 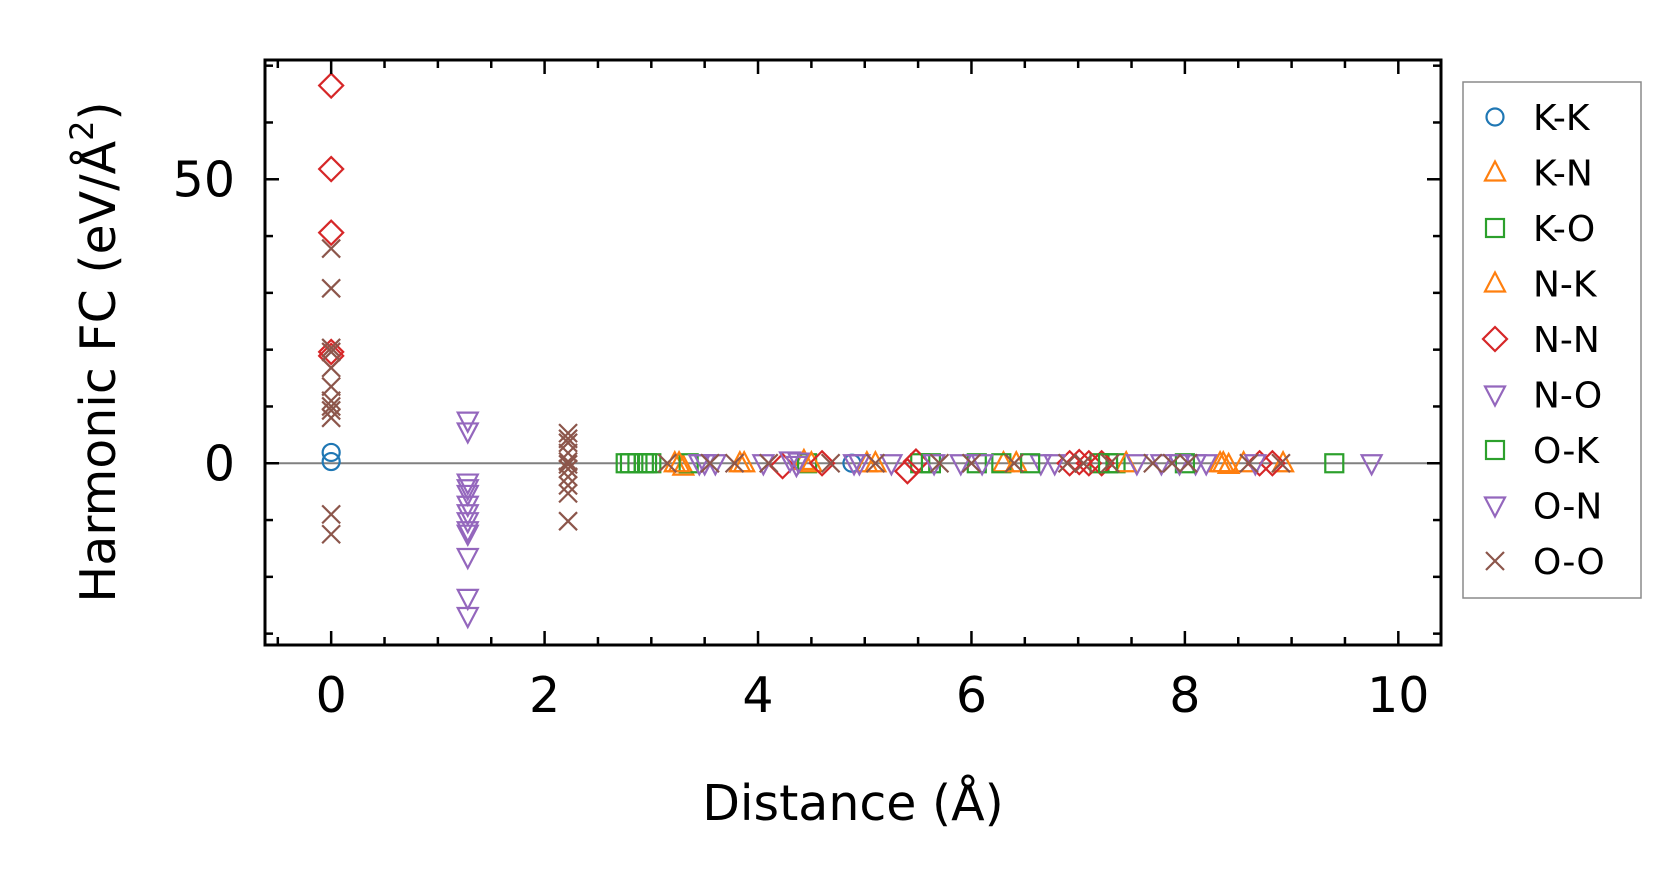 I want to click on legend-entry-n-n: N-N, so click(x=1540, y=340).